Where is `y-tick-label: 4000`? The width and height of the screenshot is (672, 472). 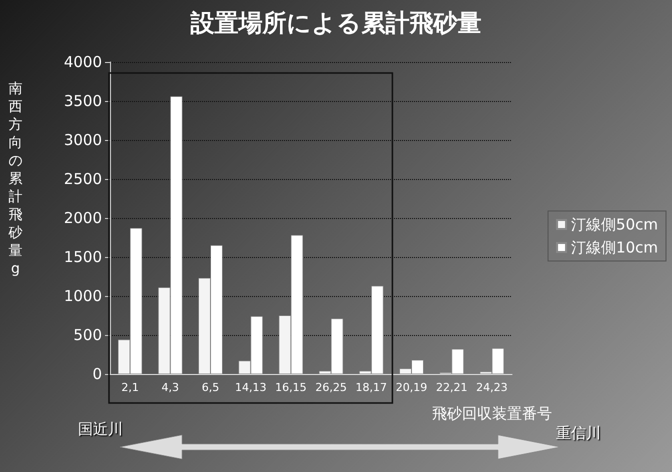
y-tick-label: 4000 is located at coordinates (83, 62).